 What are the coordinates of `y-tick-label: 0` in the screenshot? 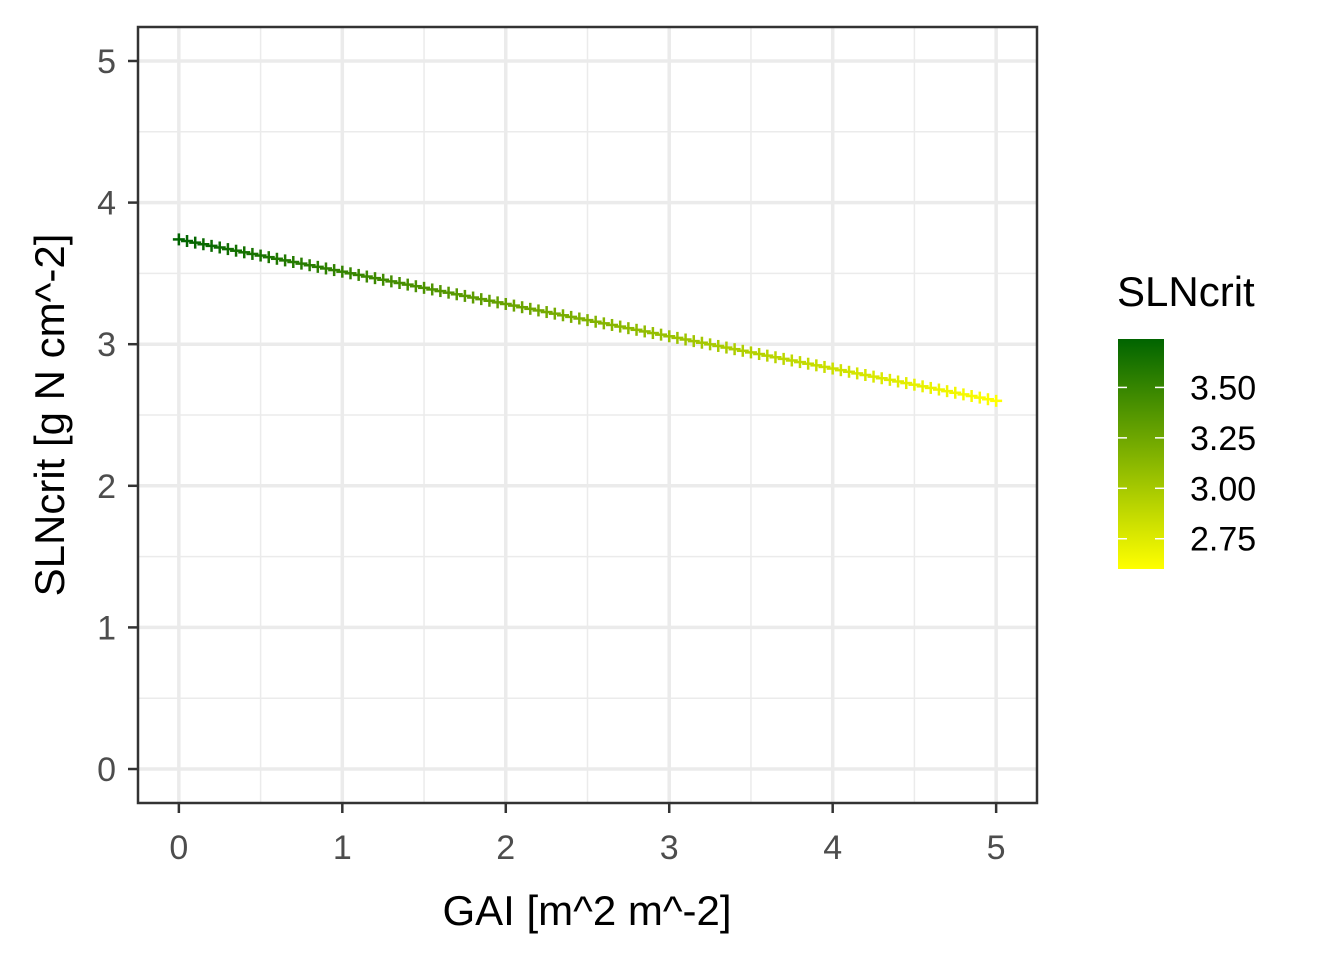 It's located at (106, 770).